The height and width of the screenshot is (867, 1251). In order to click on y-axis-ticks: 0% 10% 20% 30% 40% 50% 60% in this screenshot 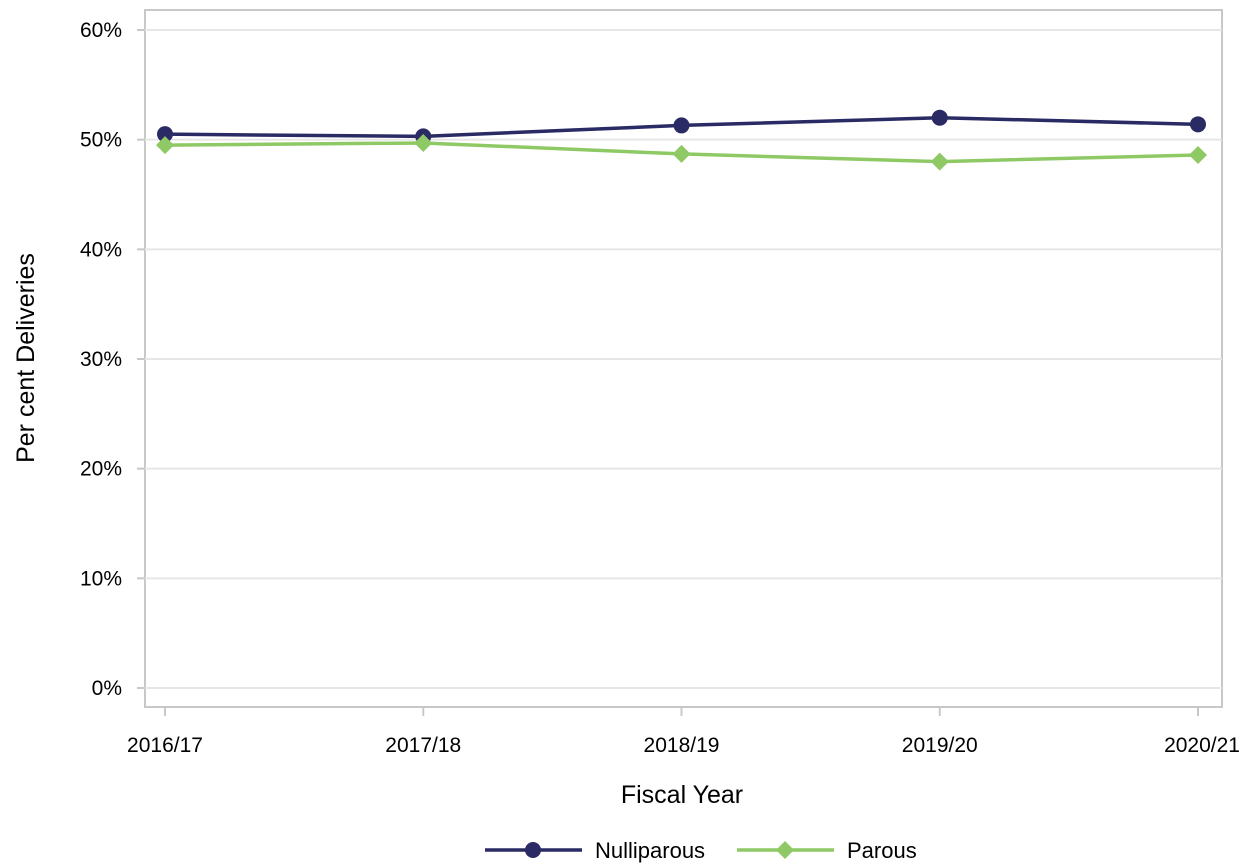, I will do `click(112, 359)`.